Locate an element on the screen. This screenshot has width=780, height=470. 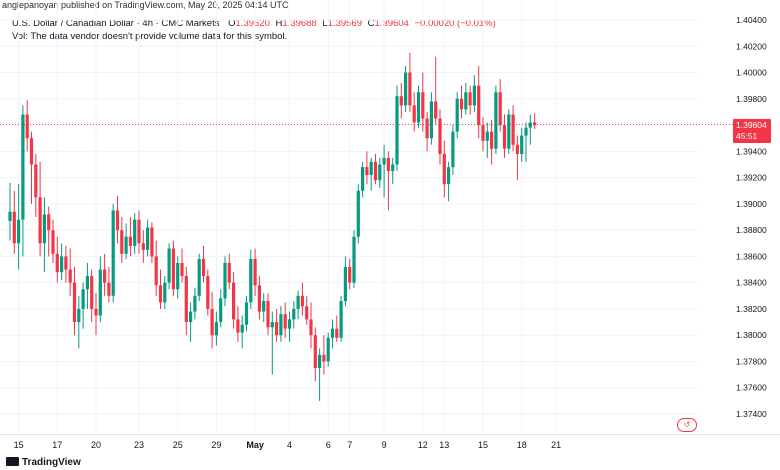
time-tick-label: 12 is located at coordinates (423, 445).